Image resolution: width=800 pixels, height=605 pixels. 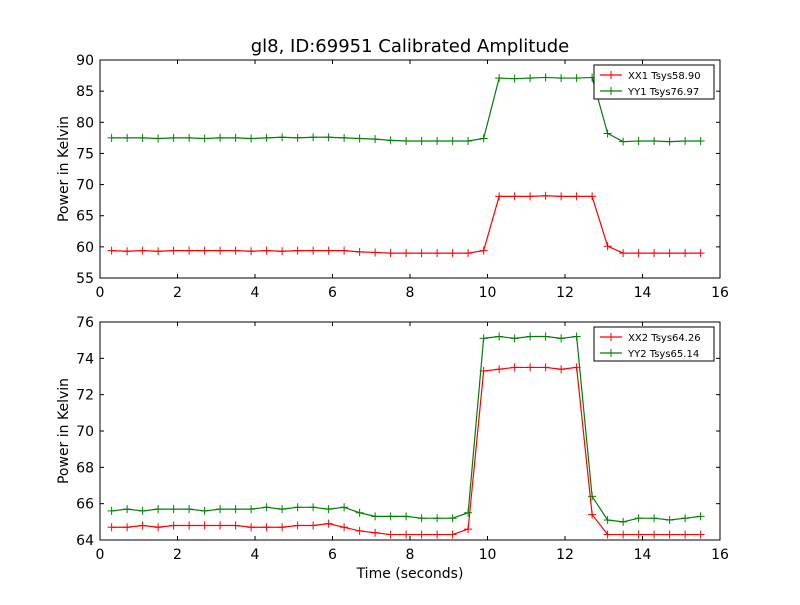 I want to click on top-legend-label-2: YY1 Tsys76.97, so click(x=663, y=92).